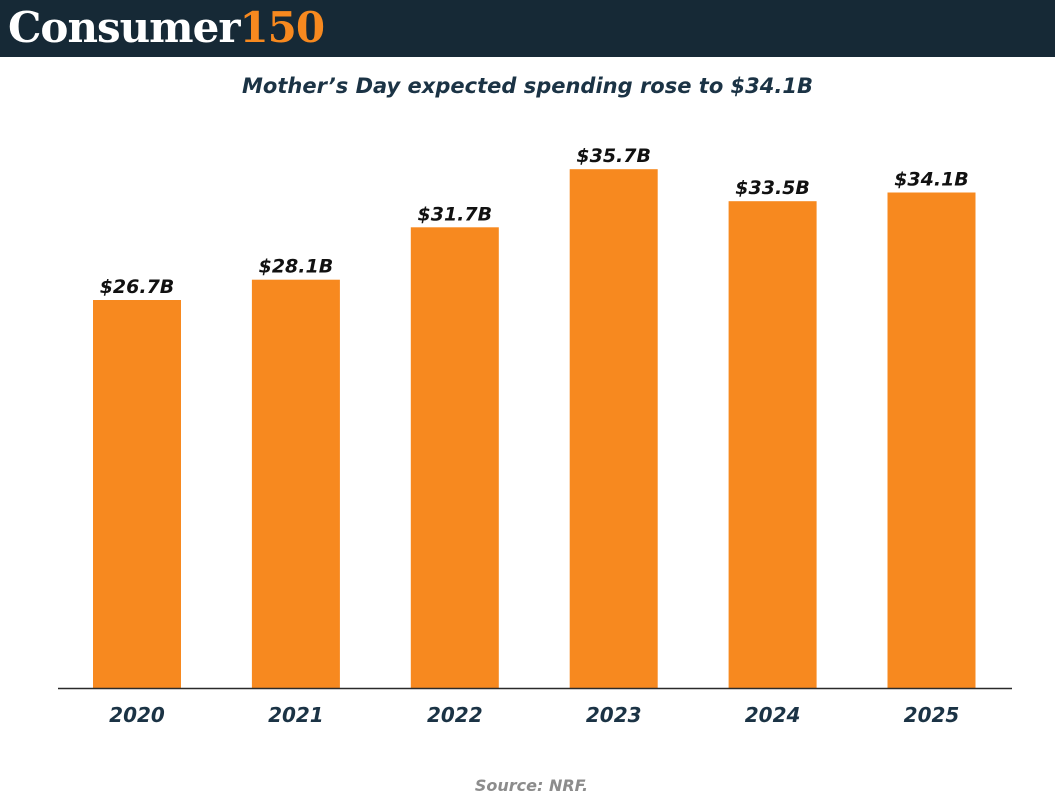  Describe the element at coordinates (137, 715) in the screenshot. I see `x-tick-label-2020: 2020` at that location.